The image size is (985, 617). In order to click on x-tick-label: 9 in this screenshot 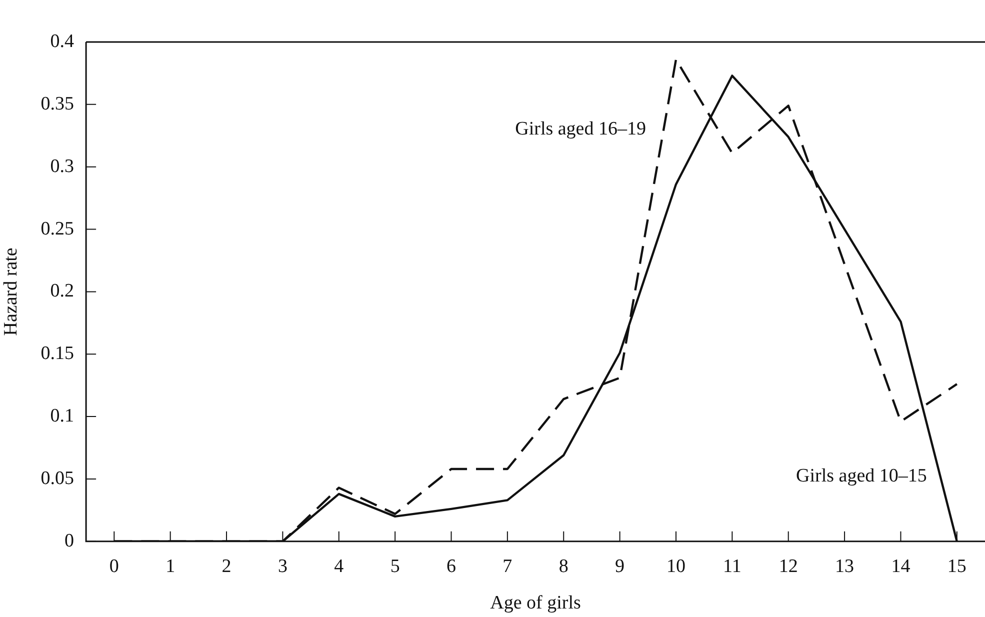, I will do `click(620, 566)`.